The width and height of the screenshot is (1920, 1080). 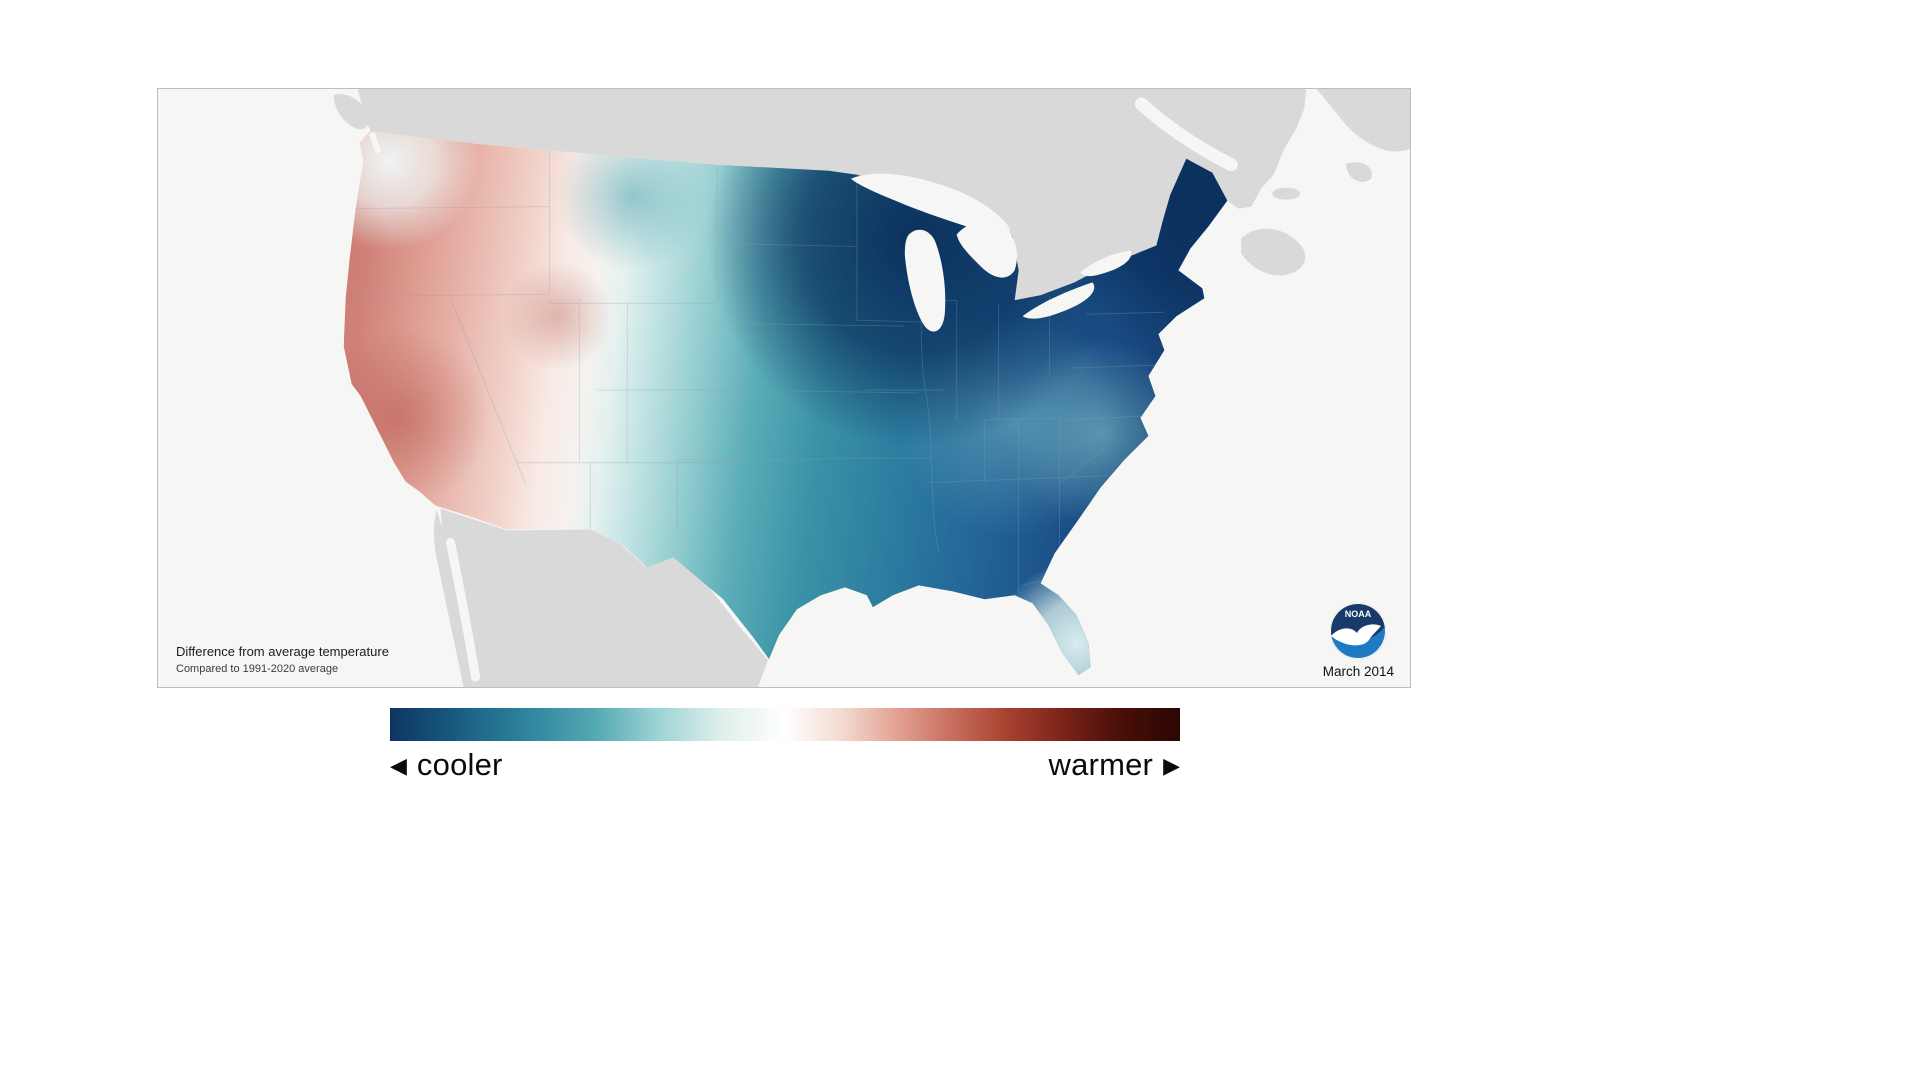 I want to click on lake-michigan, so click(x=925, y=280).